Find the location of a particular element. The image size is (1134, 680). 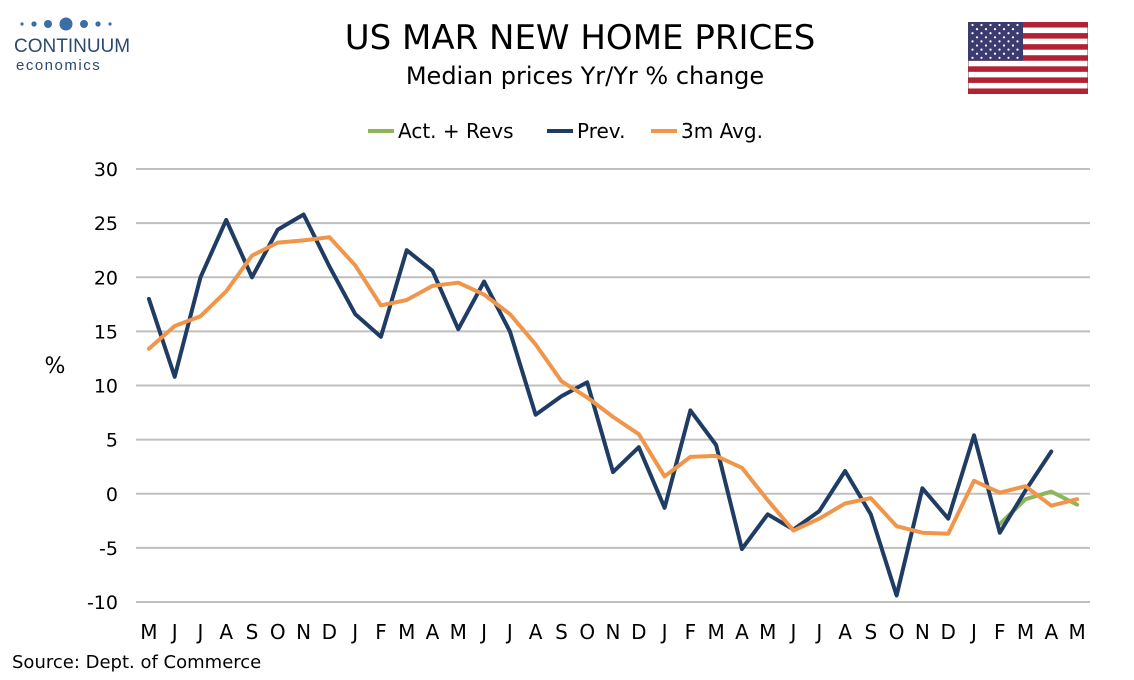

brand-logo: CONTINUUM economics is located at coordinates (73, 45).